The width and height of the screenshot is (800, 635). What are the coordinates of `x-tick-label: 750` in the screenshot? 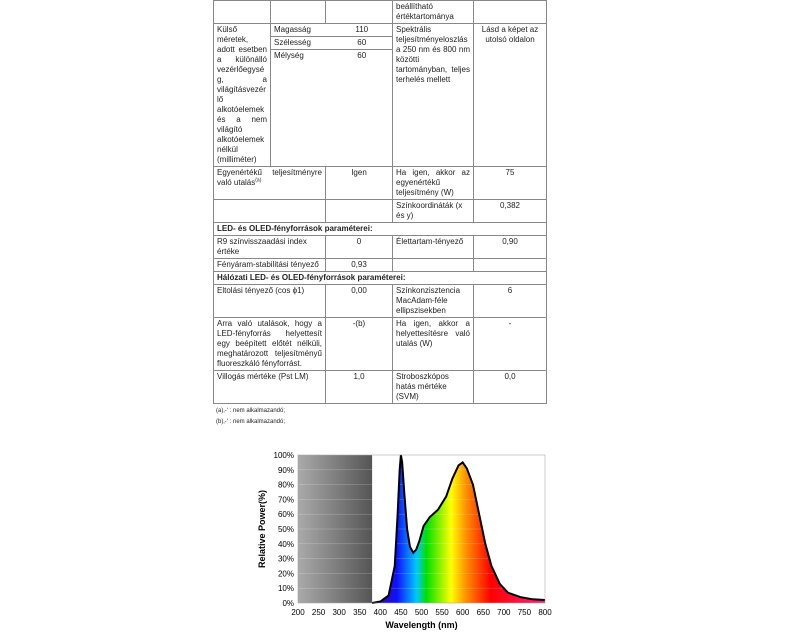 It's located at (525, 612).